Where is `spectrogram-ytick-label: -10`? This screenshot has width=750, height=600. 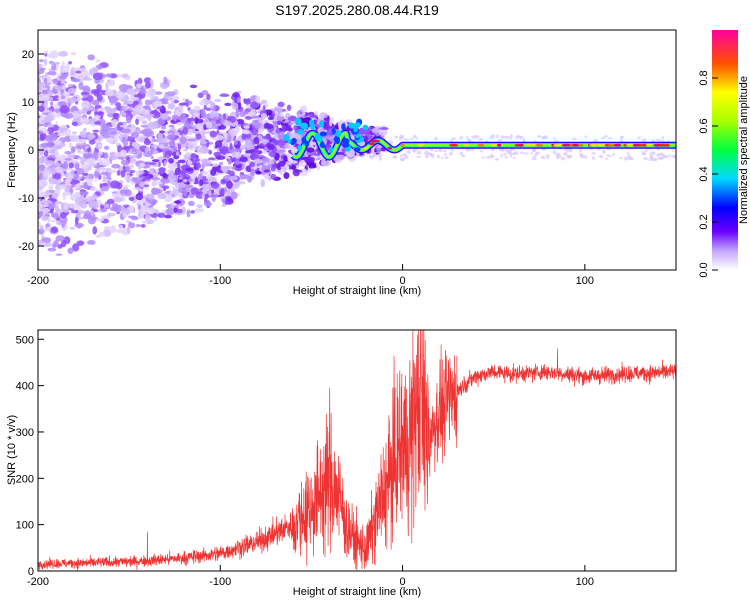 spectrogram-ytick-label: -10 is located at coordinates (26, 199).